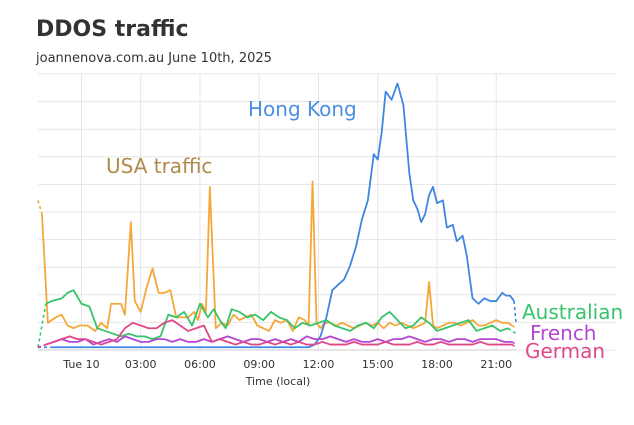 The width and height of the screenshot is (634, 425). Describe the element at coordinates (496, 364) in the screenshot. I see `x-tick-label: 21:00` at that location.